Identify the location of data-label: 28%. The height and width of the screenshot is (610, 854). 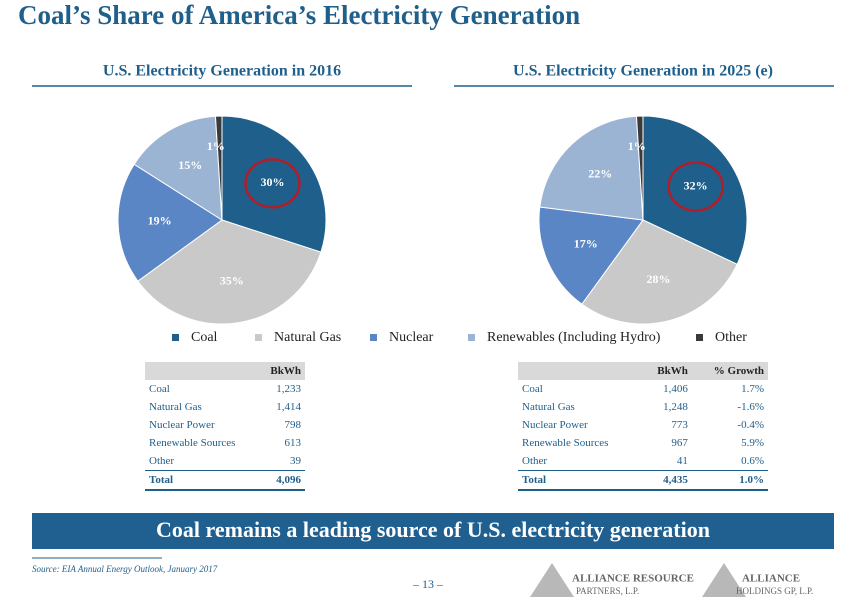
(659, 279).